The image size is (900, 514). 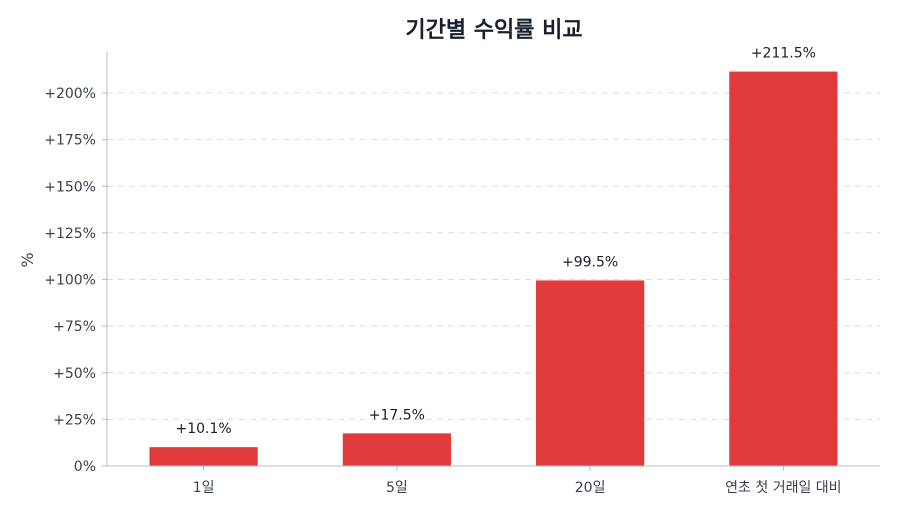 What do you see at coordinates (70, 281) in the screenshot?
I see `y-tick-label: +100%` at bounding box center [70, 281].